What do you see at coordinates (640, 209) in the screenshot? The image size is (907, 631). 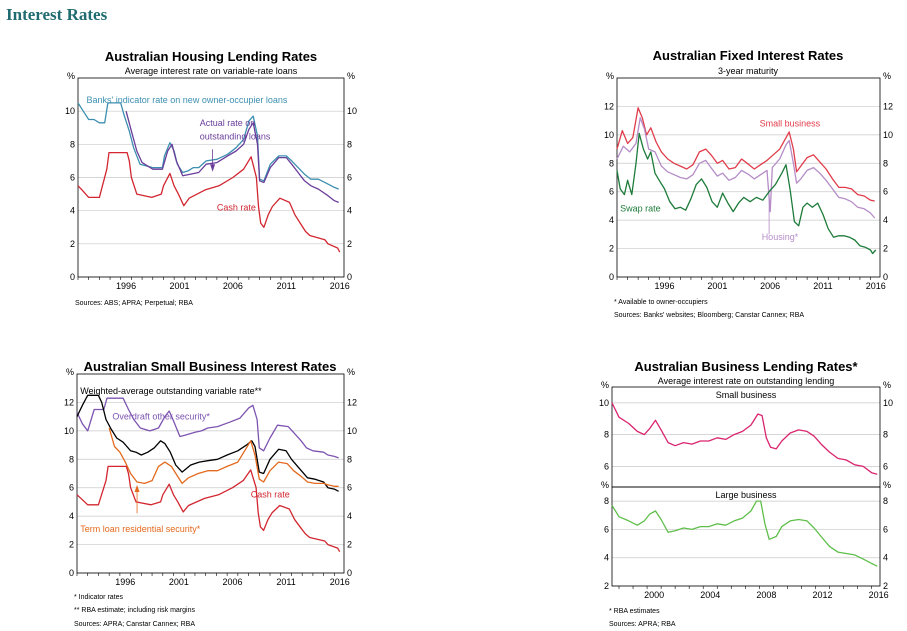 I see `series-label: Swap rate` at bounding box center [640, 209].